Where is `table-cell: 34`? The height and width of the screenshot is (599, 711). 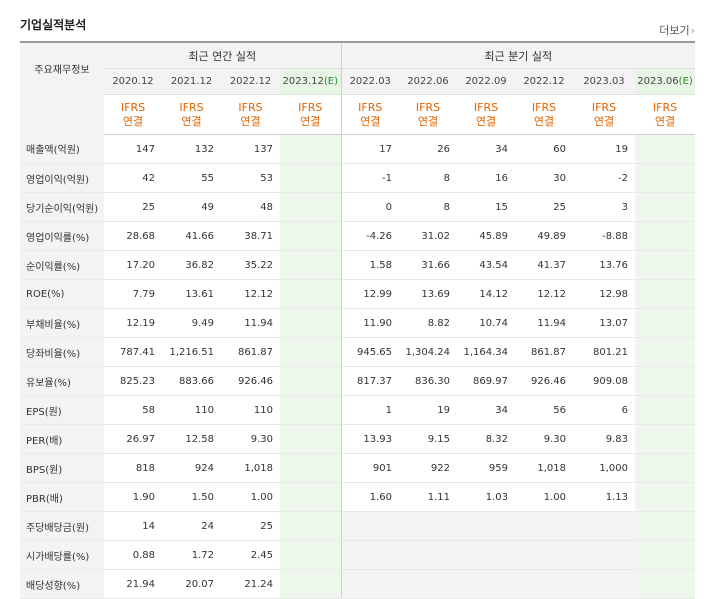 table-cell: 34 is located at coordinates (486, 410).